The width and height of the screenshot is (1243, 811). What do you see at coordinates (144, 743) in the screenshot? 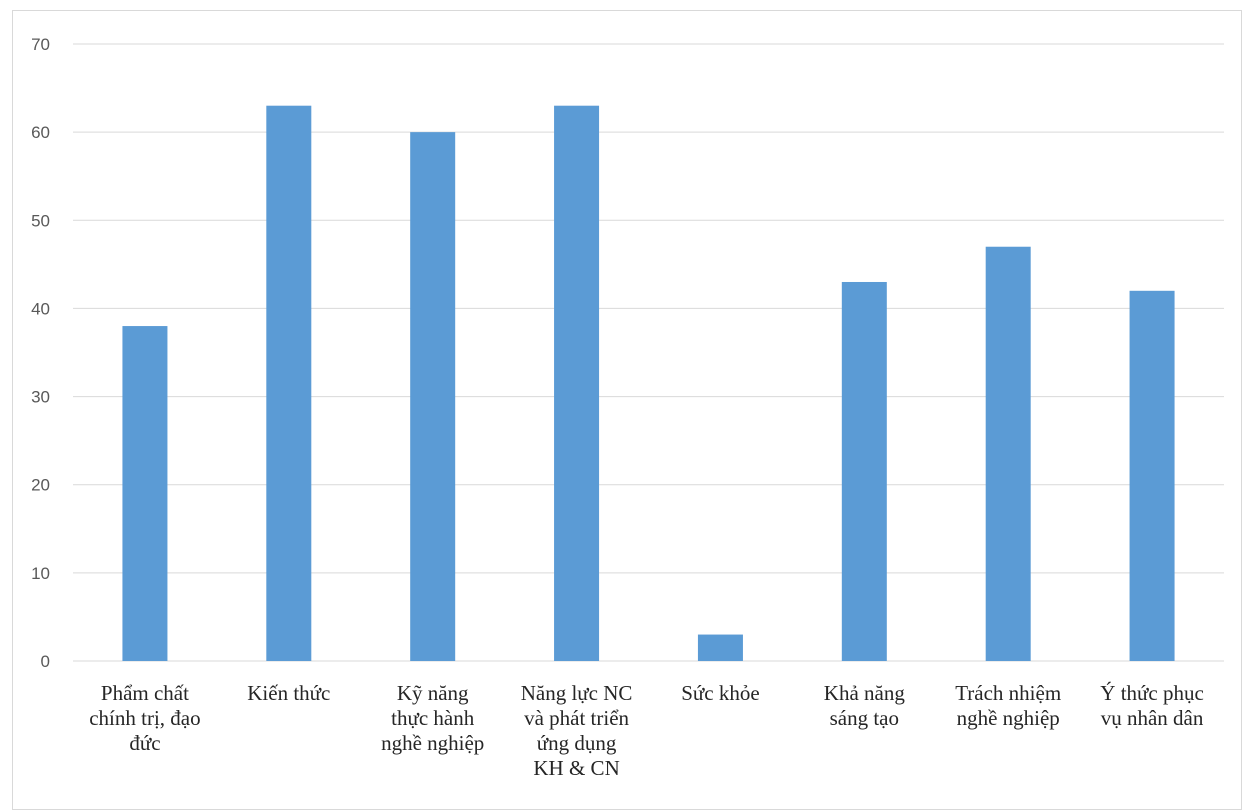
I see `x-tick-label-line: đức` at bounding box center [144, 743].